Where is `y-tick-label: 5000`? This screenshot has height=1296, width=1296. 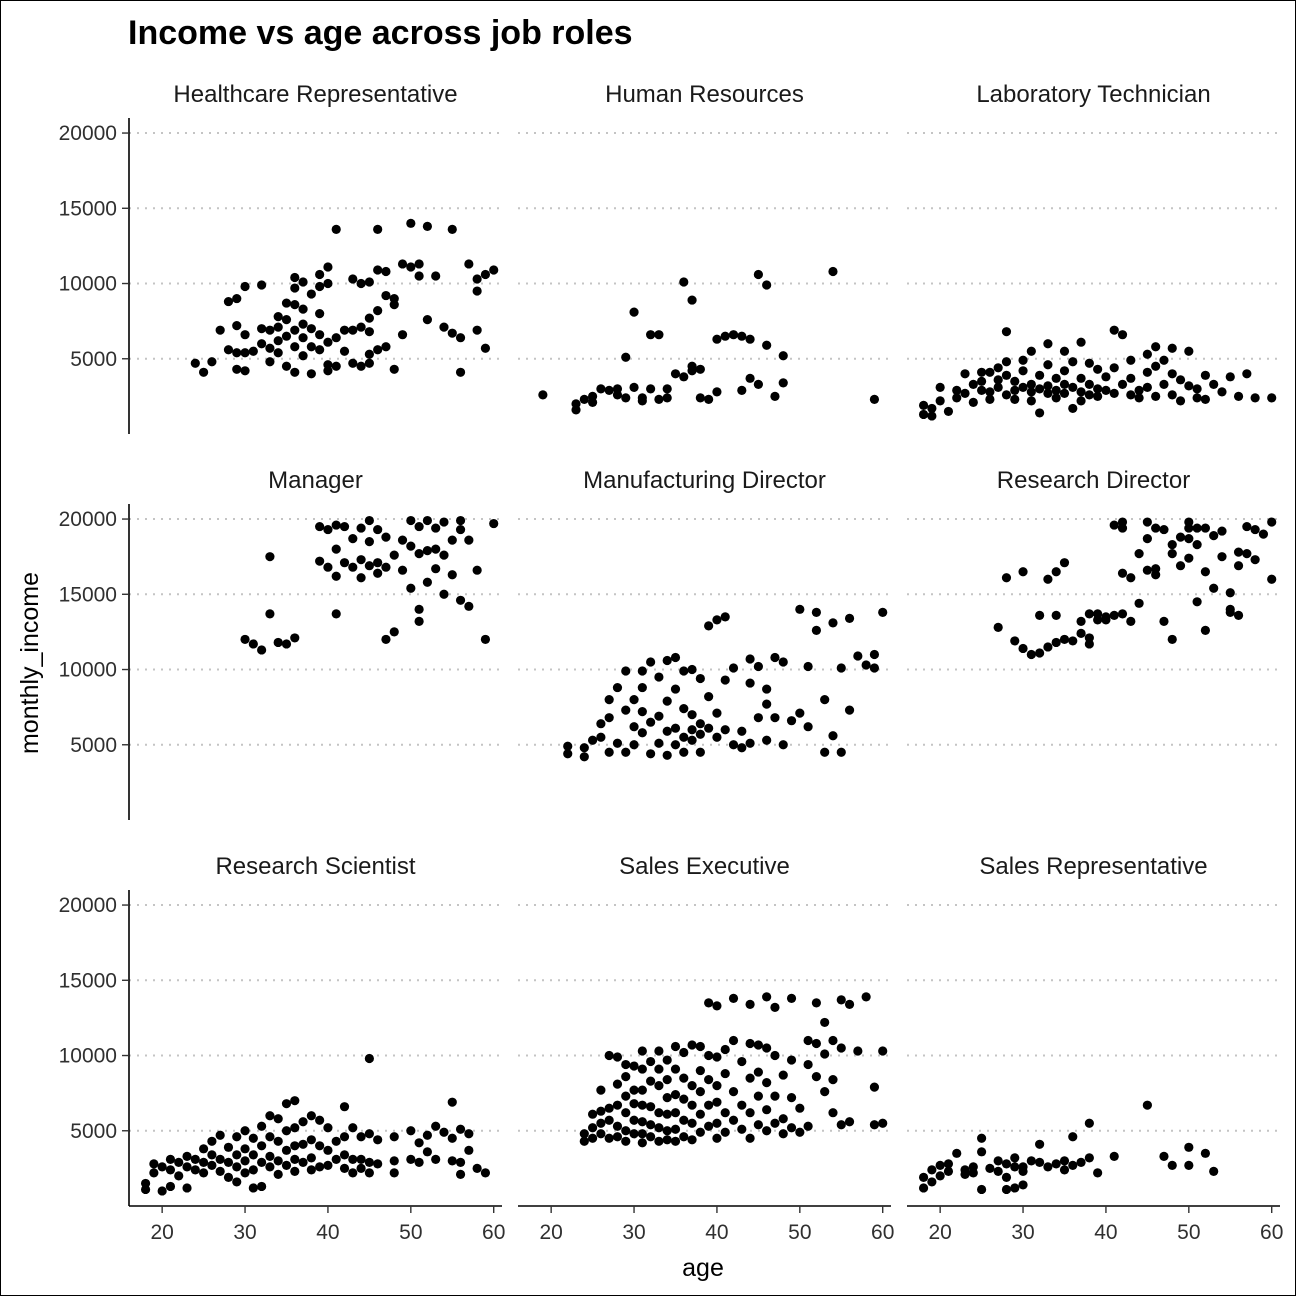
y-tick-label: 5000 is located at coordinates (93, 745).